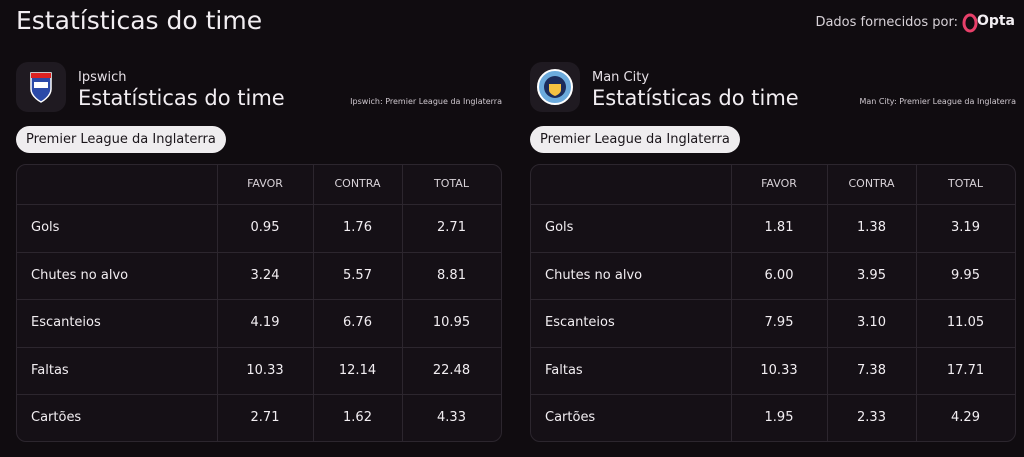  Describe the element at coordinates (965, 370) in the screenshot. I see `stat-value: 17.71` at that location.